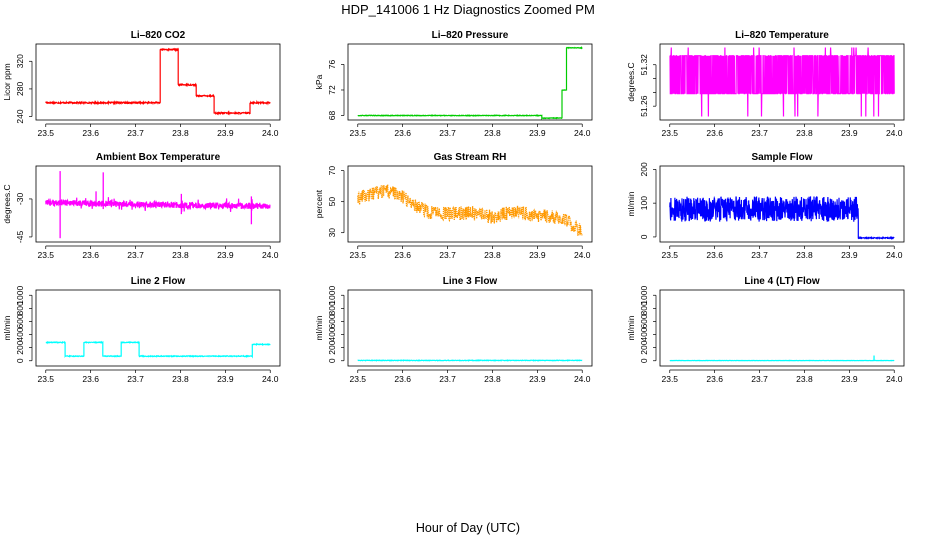  Describe the element at coordinates (470, 252) in the screenshot. I see `x-axis-gas-stream-rh: 23.5 23.6 23.7 23.8 23.9 24.0` at that location.